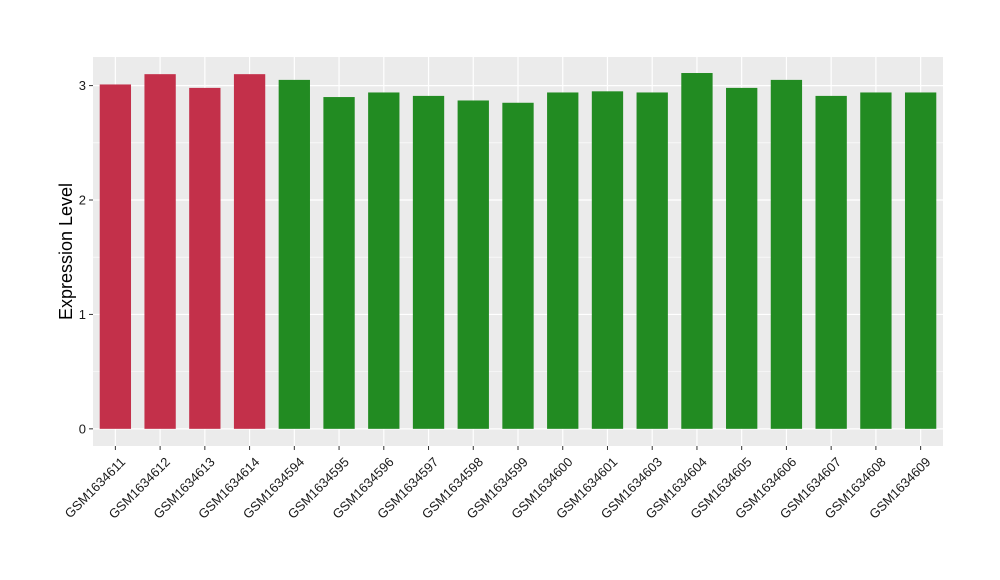 This screenshot has height=580, width=1000. I want to click on bar-GSM1634595, so click(339, 263).